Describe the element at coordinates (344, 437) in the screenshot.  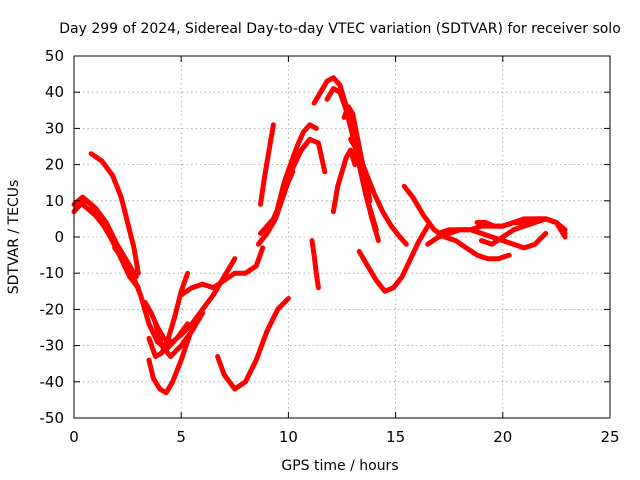
I see `x-tick-labels: 0 5 10 15 20 25` at that location.